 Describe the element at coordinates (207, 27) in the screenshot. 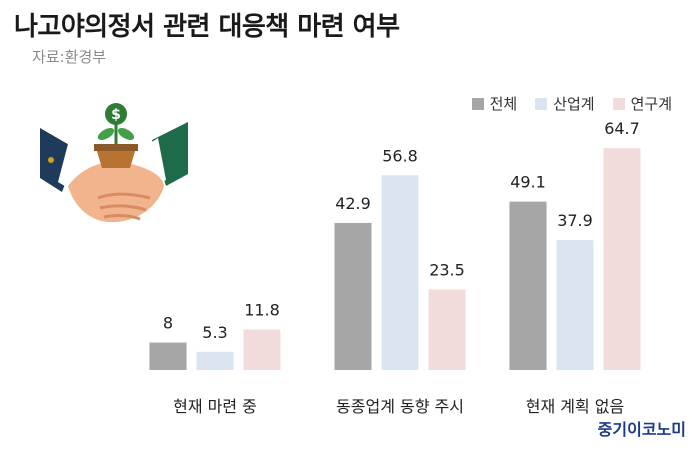

I see `page-title: 나고야의정서 관련 대응책 마련 여부` at that location.